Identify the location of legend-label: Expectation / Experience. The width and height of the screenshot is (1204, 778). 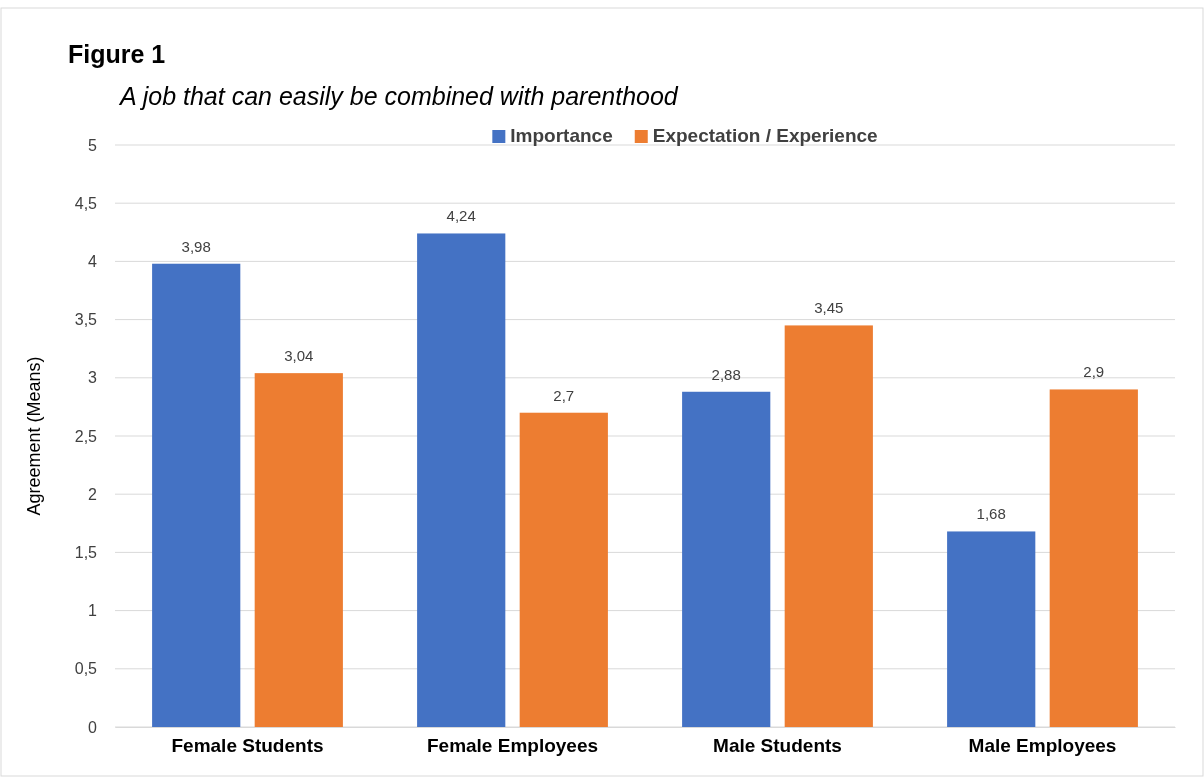
(765, 135).